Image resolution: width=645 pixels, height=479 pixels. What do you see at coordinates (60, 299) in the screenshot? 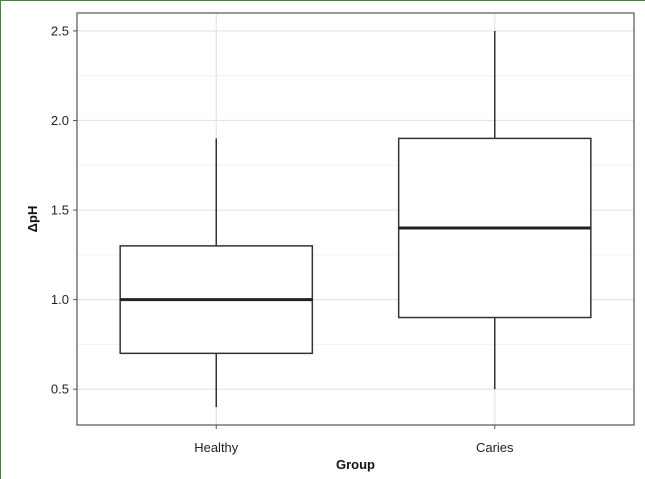
I see `y-tick-label: 1.0` at bounding box center [60, 299].